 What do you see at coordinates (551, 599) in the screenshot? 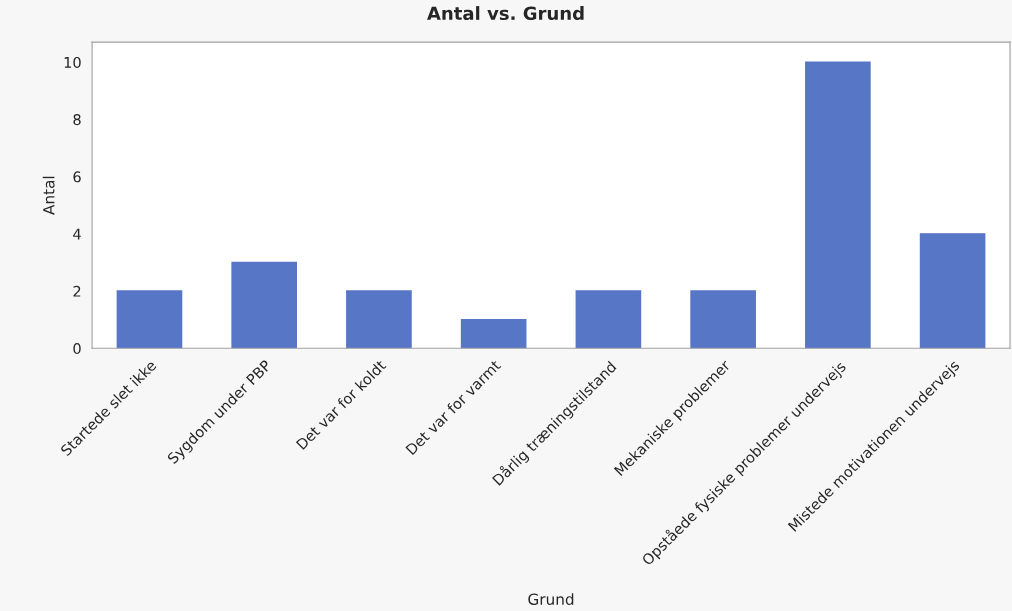
I see `x-axis-title: Grund` at bounding box center [551, 599].